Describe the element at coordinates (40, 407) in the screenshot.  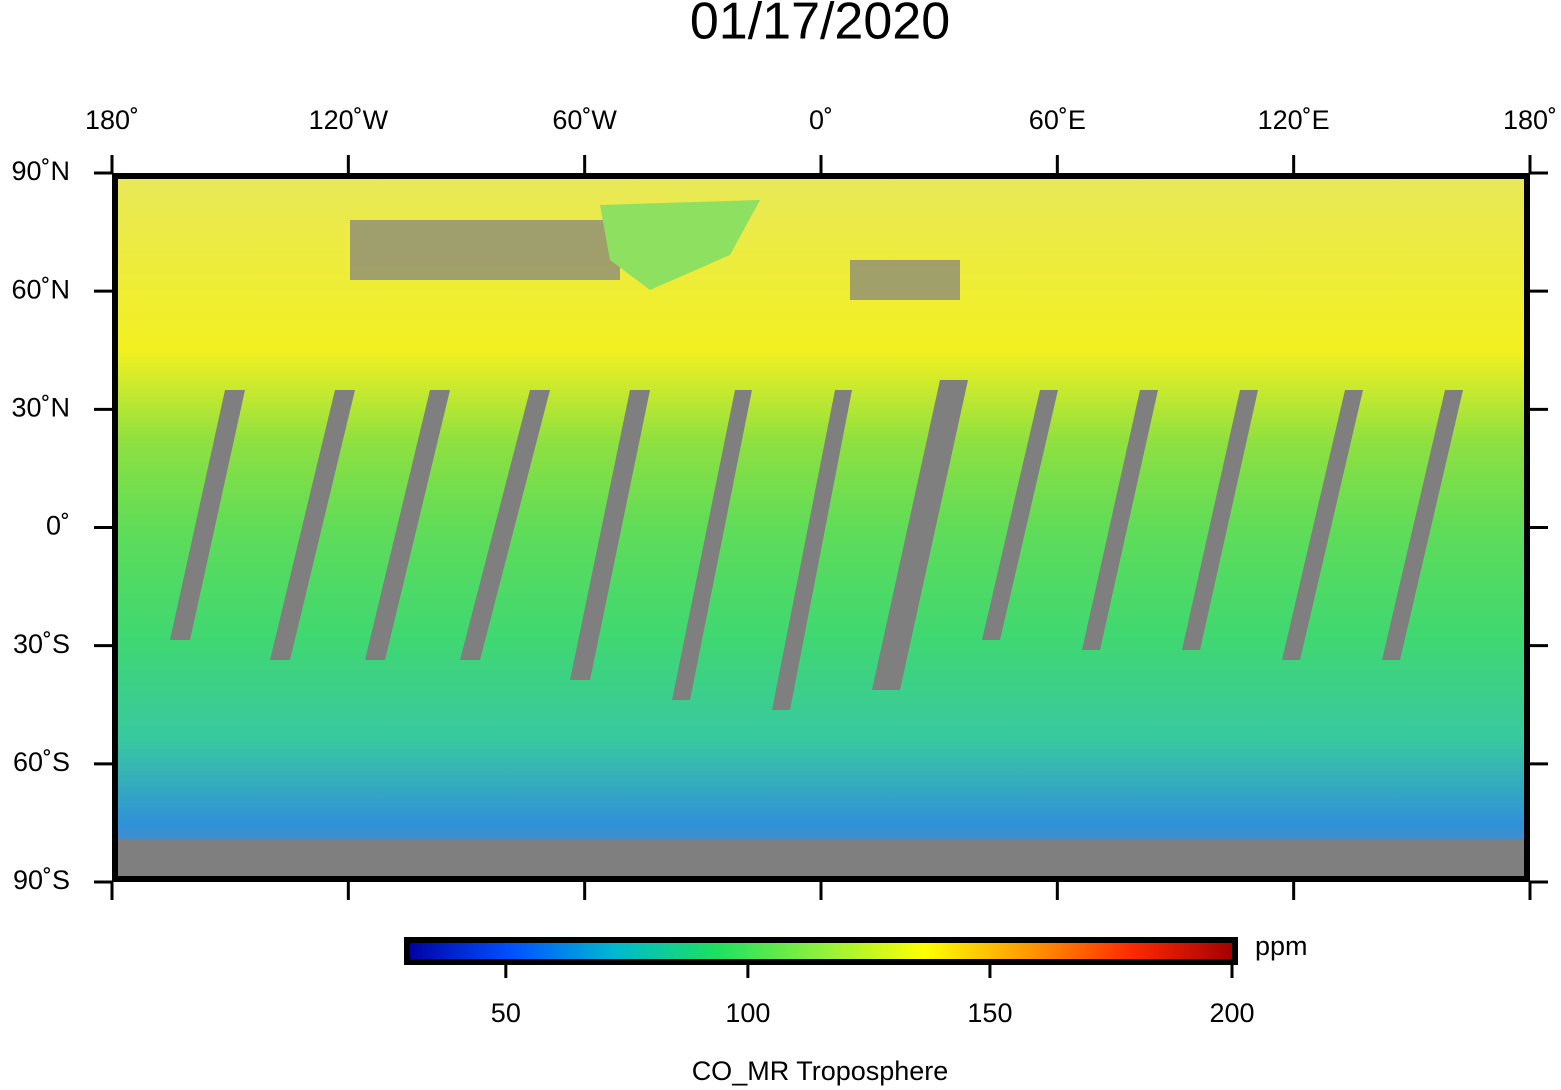
I see `y-tick-label: 30˚N` at that location.